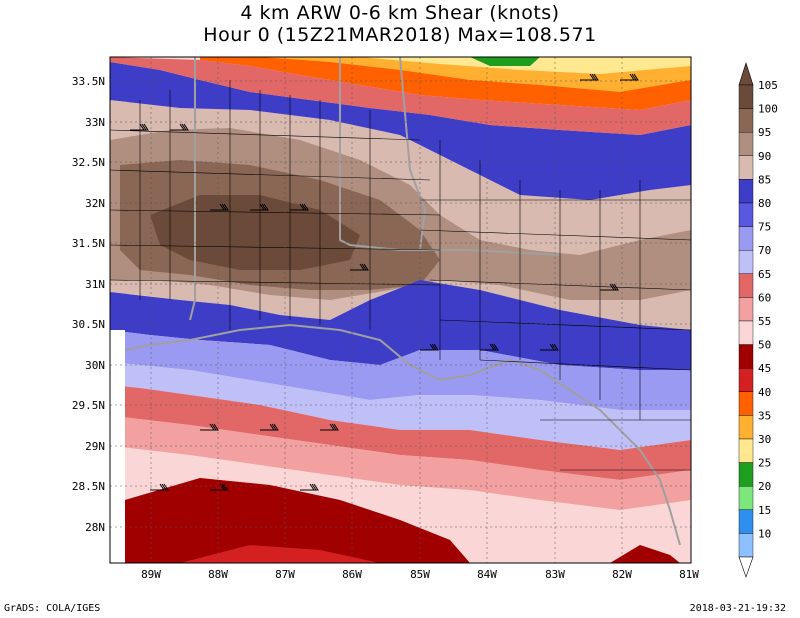 The width and height of the screenshot is (800, 618). I want to click on map-subtitle: Hour 0 (15Z21MAR2018) Max=108.571, so click(400, 35).